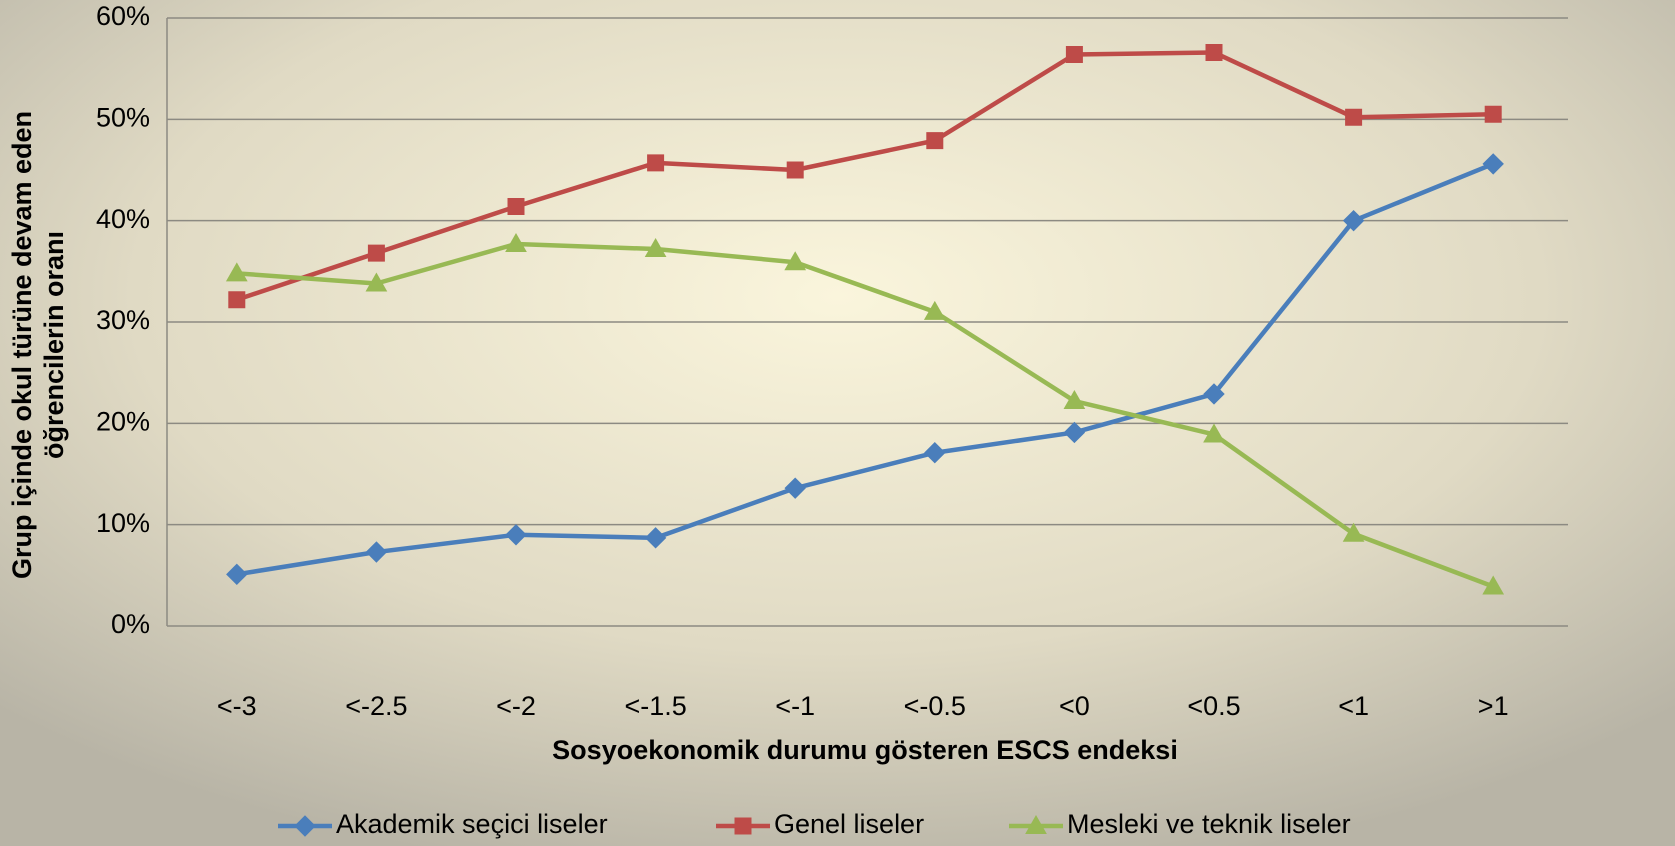 The width and height of the screenshot is (1675, 846). What do you see at coordinates (130, 624) in the screenshot?
I see `y-tick-label: 0%` at bounding box center [130, 624].